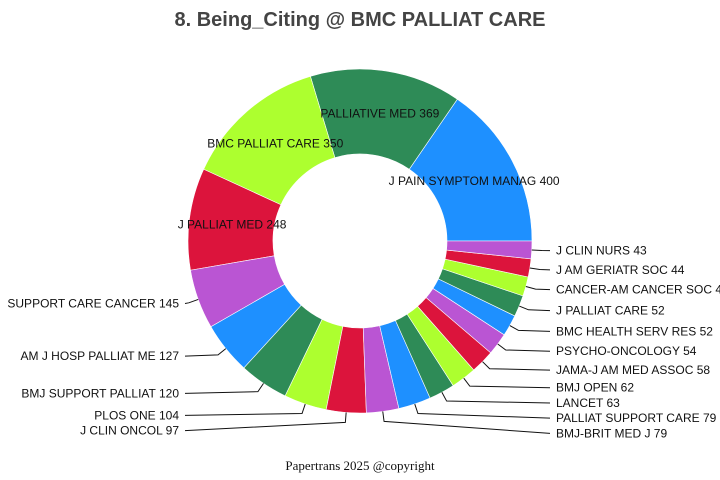 This screenshot has height=480, width=720. What do you see at coordinates (129, 431) in the screenshot?
I see `slice-label-8: J CLIN ONCOL 97` at bounding box center [129, 431].